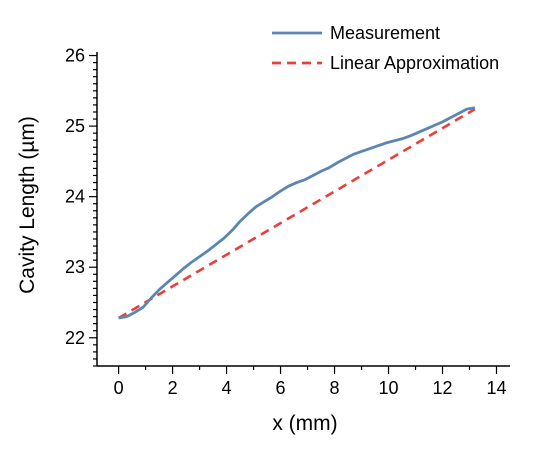  I want to click on x-tick-label: 6, so click(281, 388).